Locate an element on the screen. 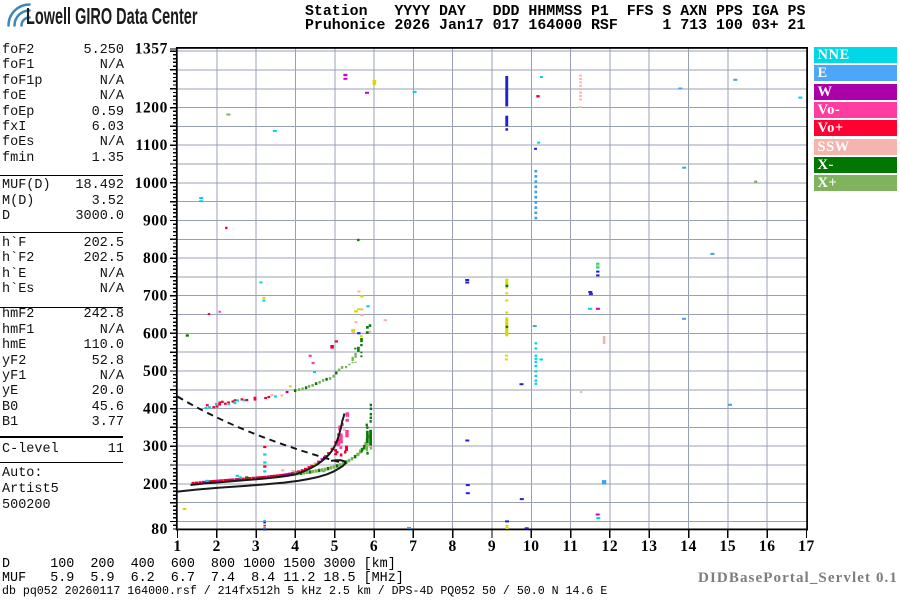 Image resolution: width=900 pixels, height=600 pixels. svg-text: 800 is located at coordinates (155, 258).